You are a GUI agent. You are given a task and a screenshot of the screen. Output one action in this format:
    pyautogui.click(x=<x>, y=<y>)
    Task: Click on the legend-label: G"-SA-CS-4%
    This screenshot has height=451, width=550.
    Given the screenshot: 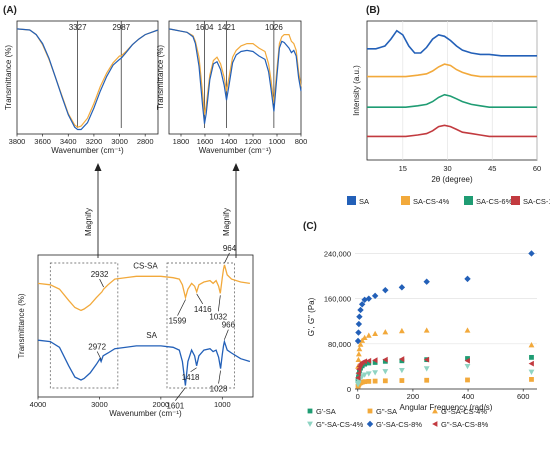 What is the action you would take?
    pyautogui.click(x=340, y=424)
    